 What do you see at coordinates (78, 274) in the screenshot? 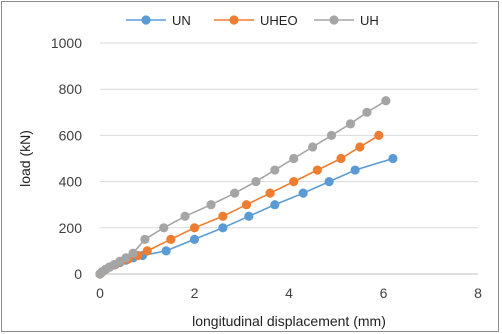
I see `y-tick-label-0: 0` at bounding box center [78, 274].